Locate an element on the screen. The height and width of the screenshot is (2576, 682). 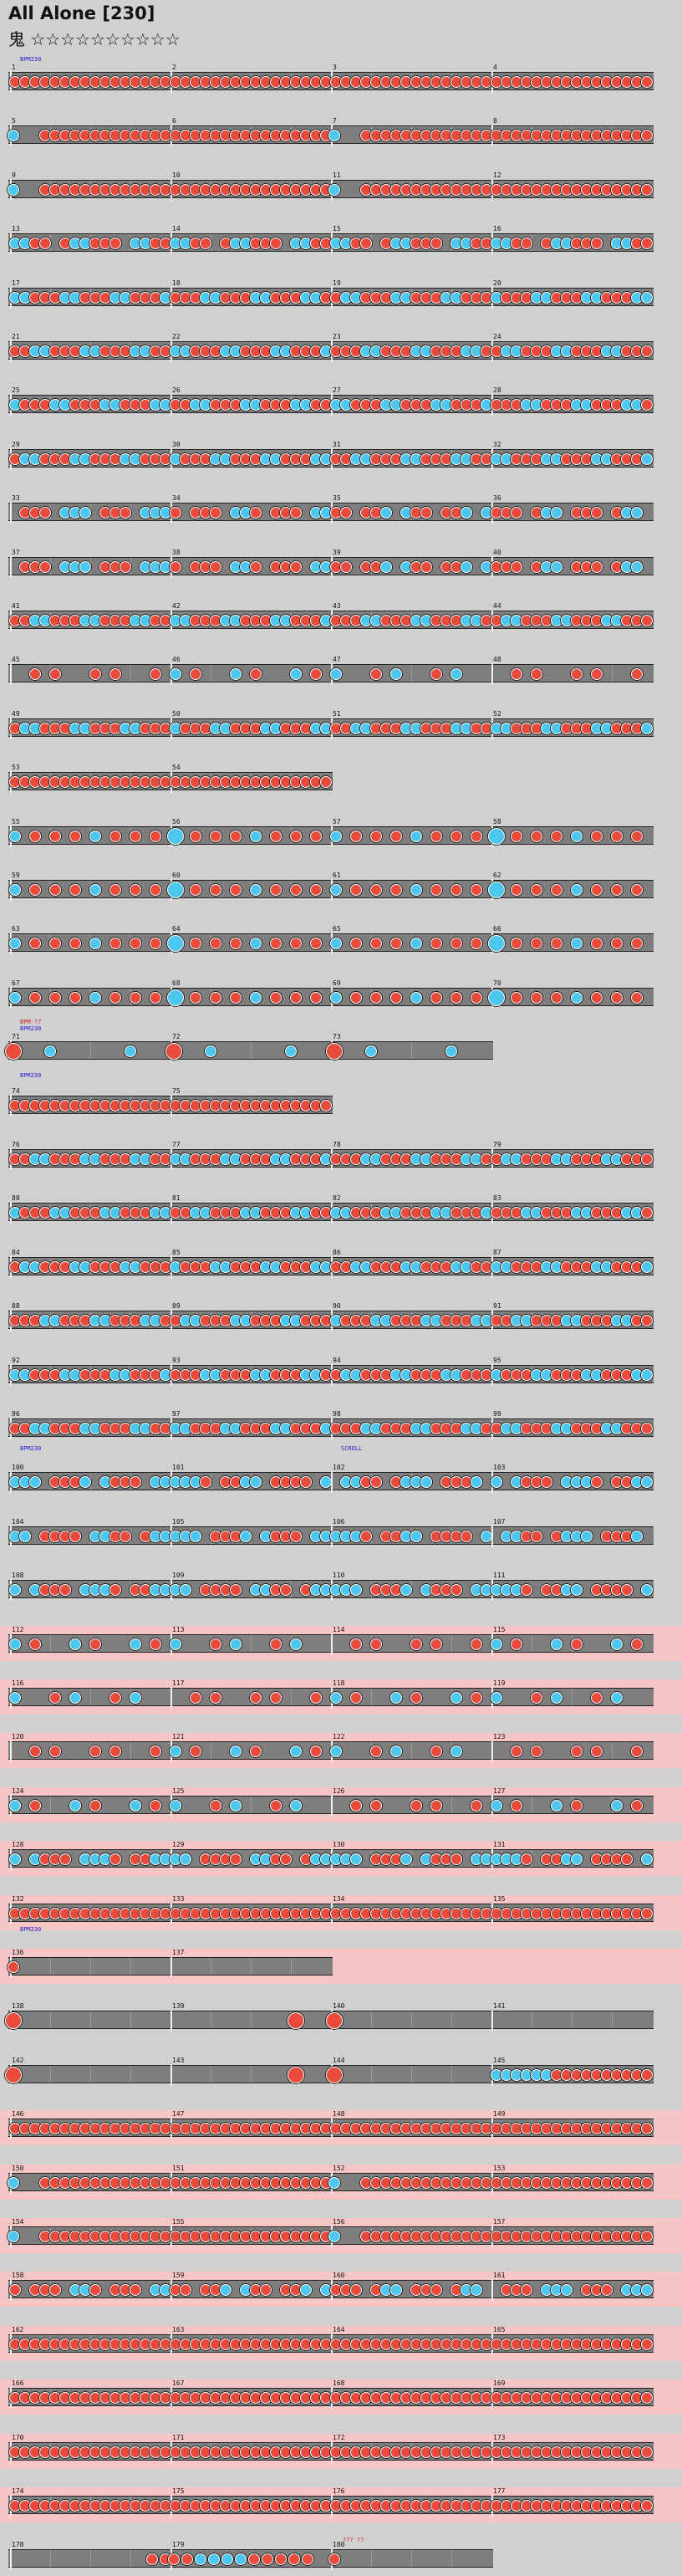
measure-number: 36 is located at coordinates (497, 498).